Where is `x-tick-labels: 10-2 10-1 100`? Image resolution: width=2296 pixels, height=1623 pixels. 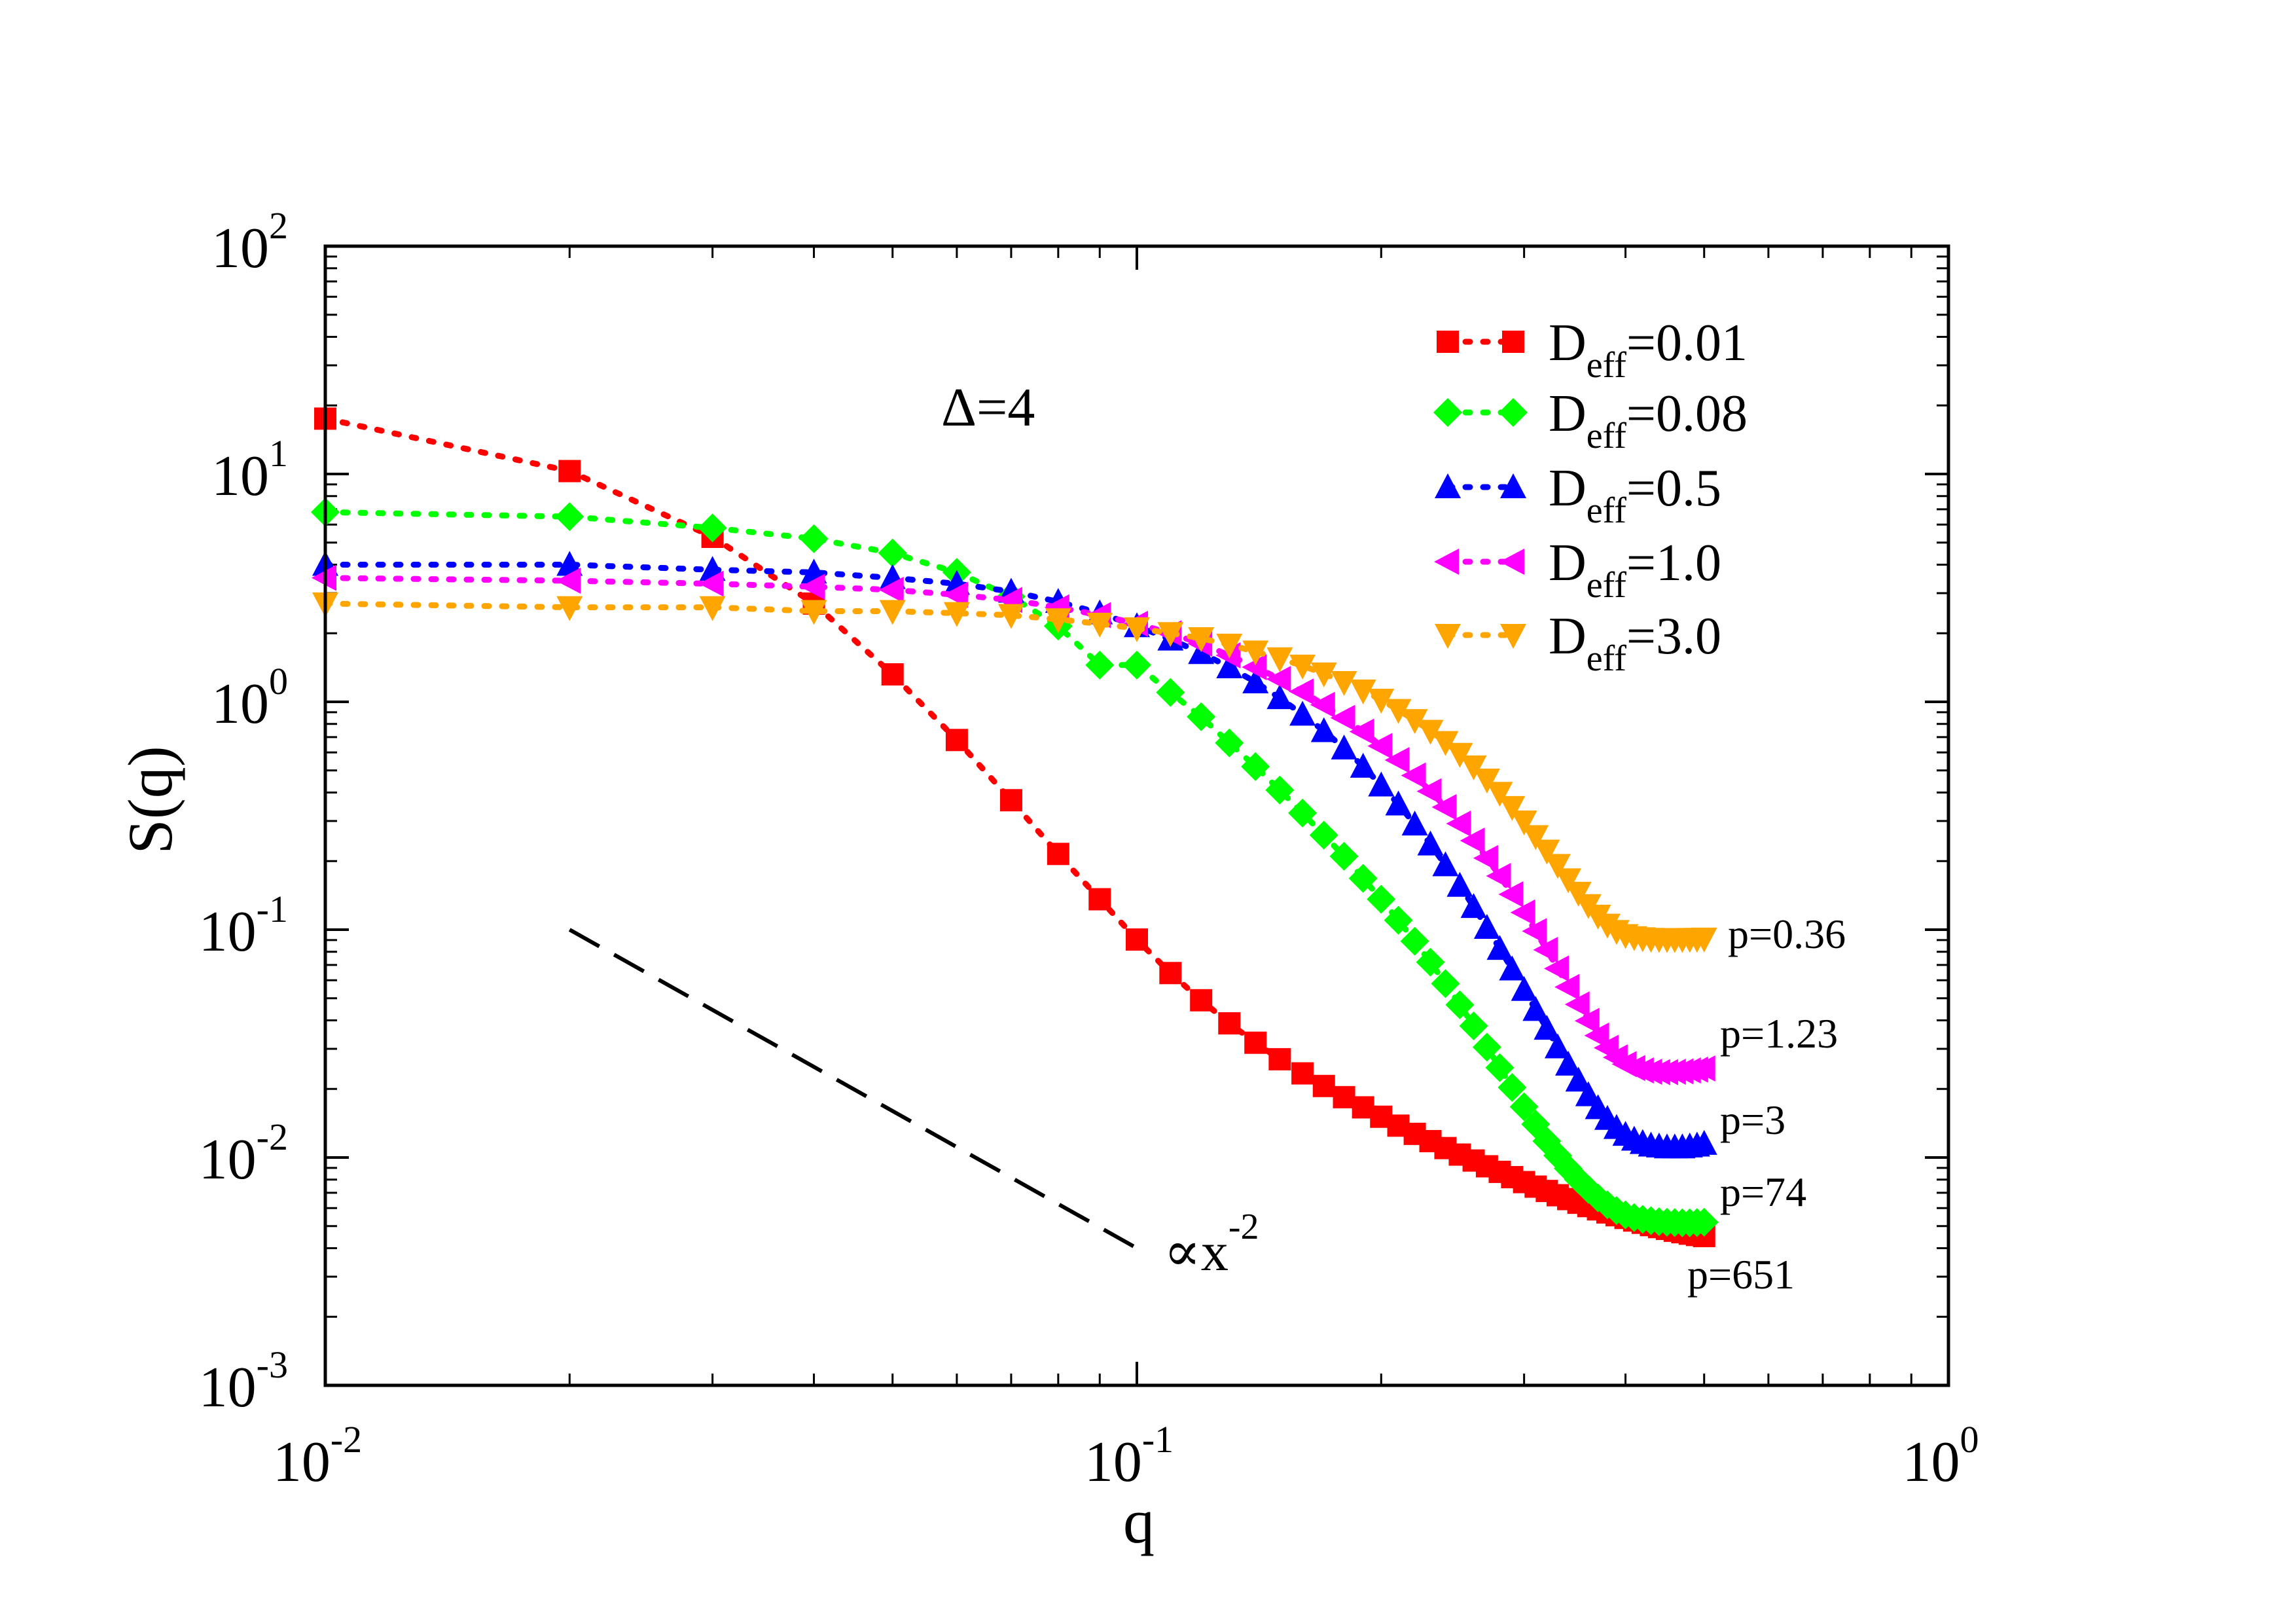
x-tick-labels: 10-2 10-1 100 is located at coordinates (1126, 1456).